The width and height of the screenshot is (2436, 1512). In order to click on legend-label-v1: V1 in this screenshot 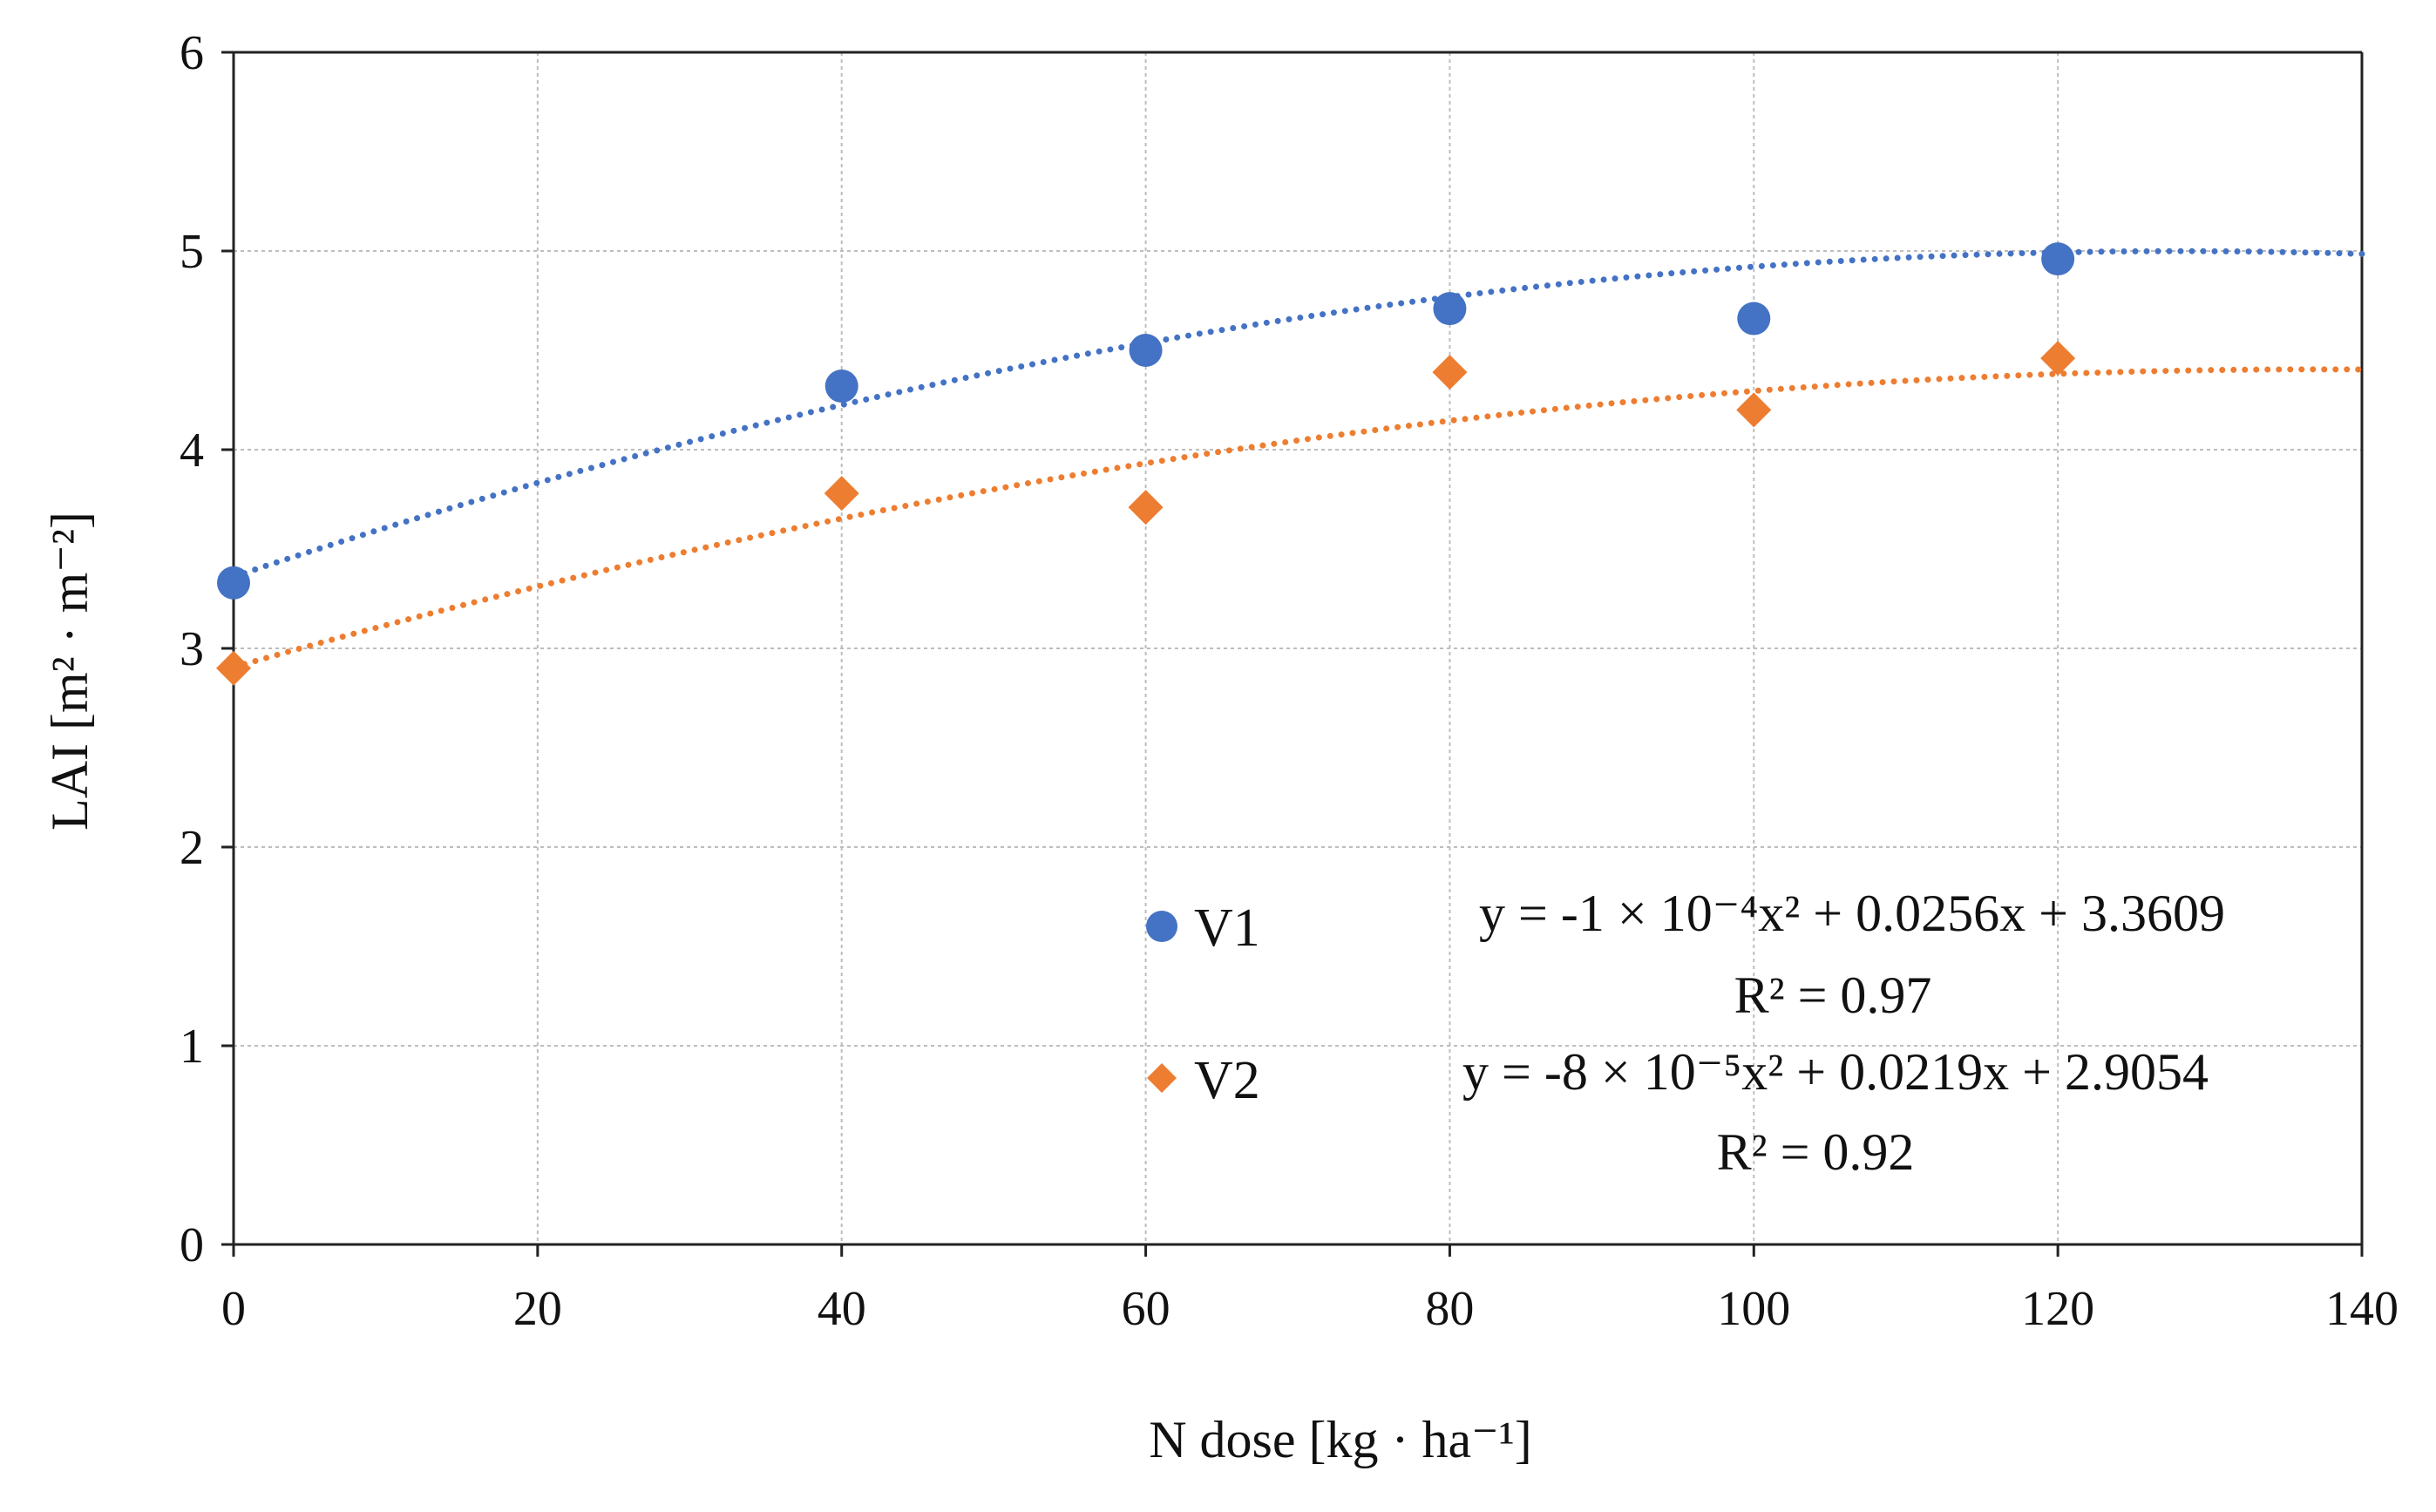, I will do `click(1227, 928)`.